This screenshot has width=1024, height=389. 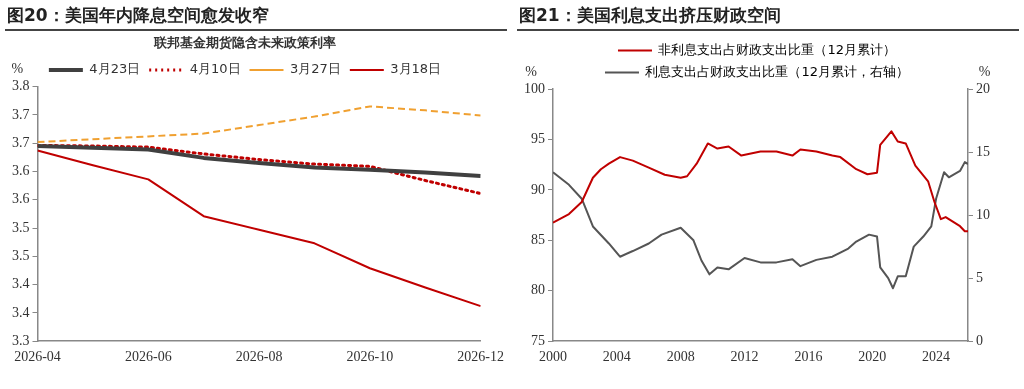 What do you see at coordinates (480, 357) in the screenshot?
I see `x-tick-label: 2026-12` at bounding box center [480, 357].